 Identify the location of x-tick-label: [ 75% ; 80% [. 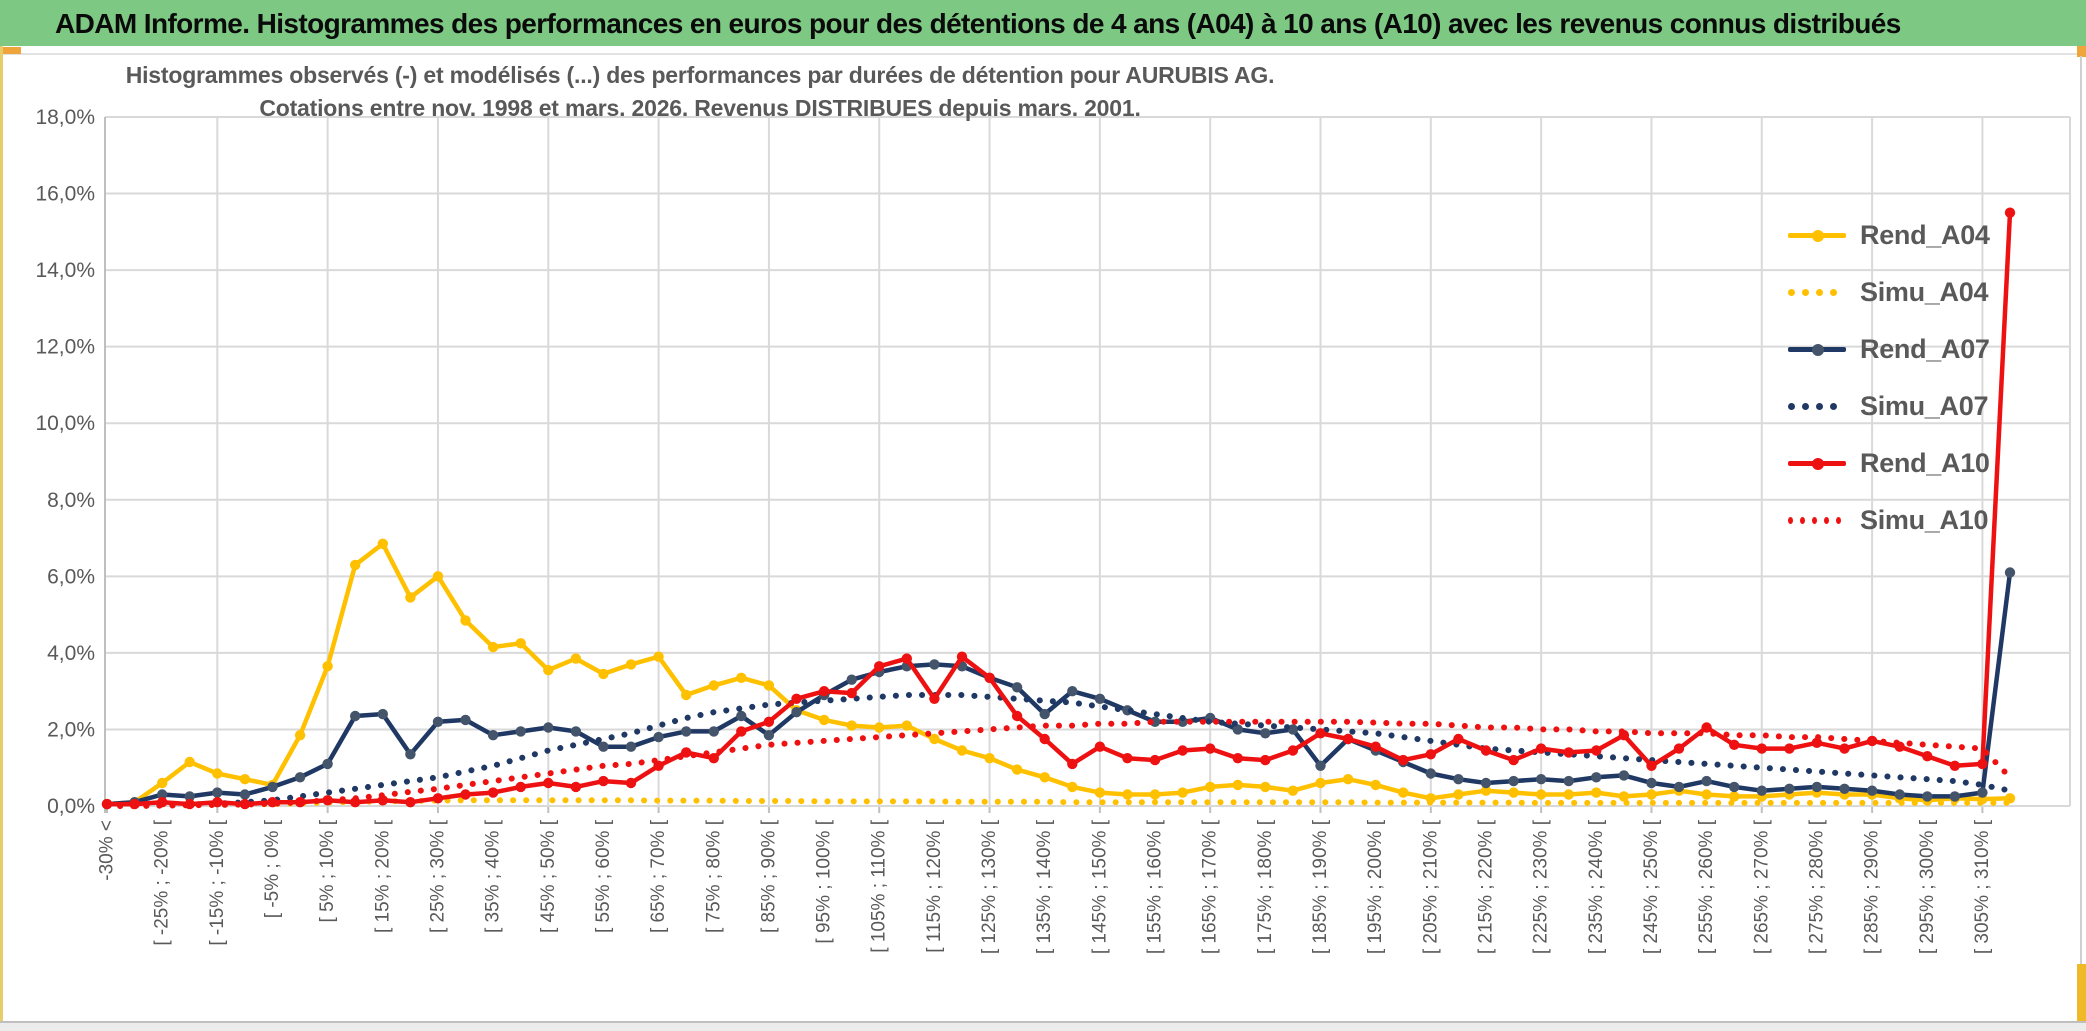
(713, 876).